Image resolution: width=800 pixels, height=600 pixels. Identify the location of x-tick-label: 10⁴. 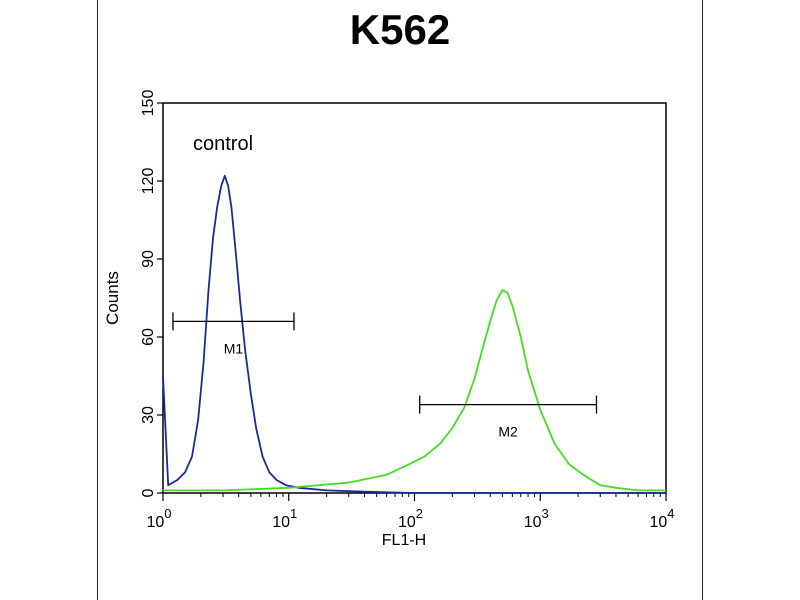
(661, 518).